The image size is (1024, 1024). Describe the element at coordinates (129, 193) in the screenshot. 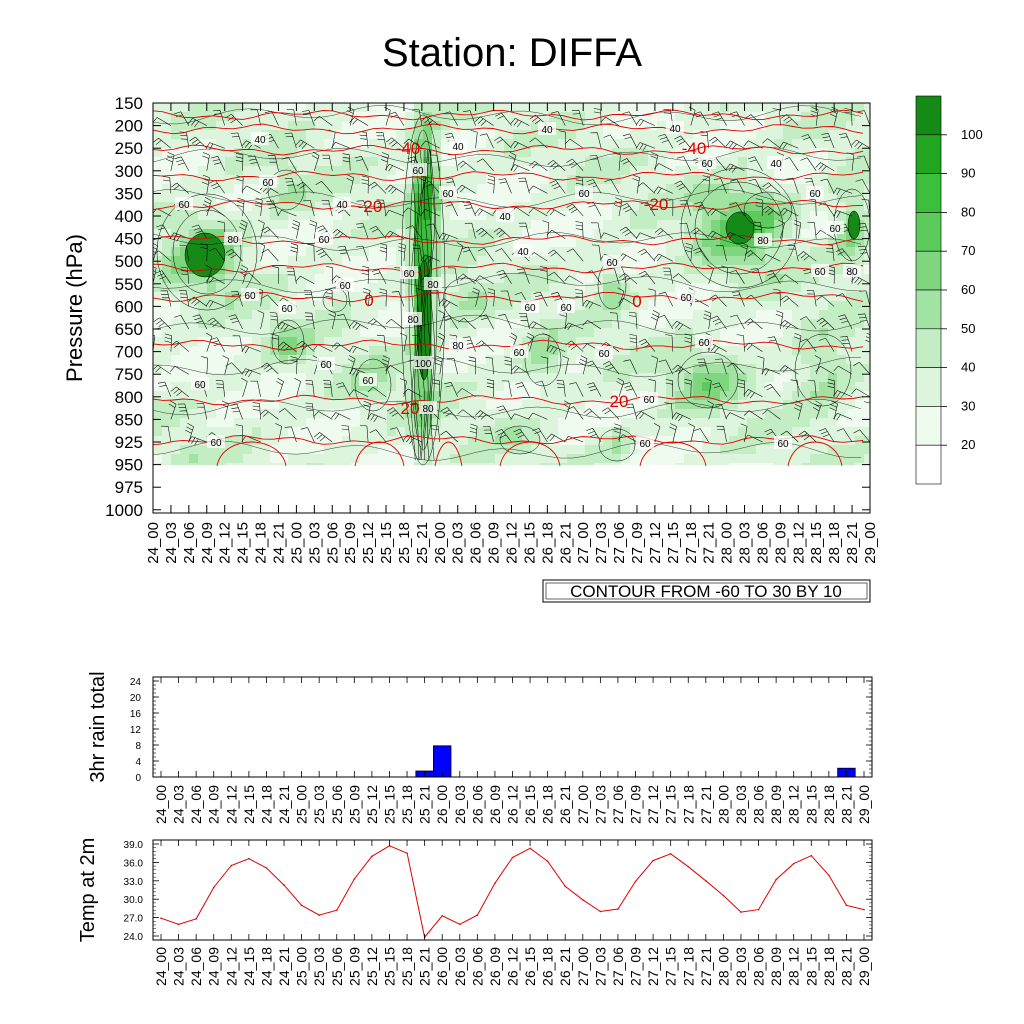

I see `main-y-tick-label: 350` at that location.